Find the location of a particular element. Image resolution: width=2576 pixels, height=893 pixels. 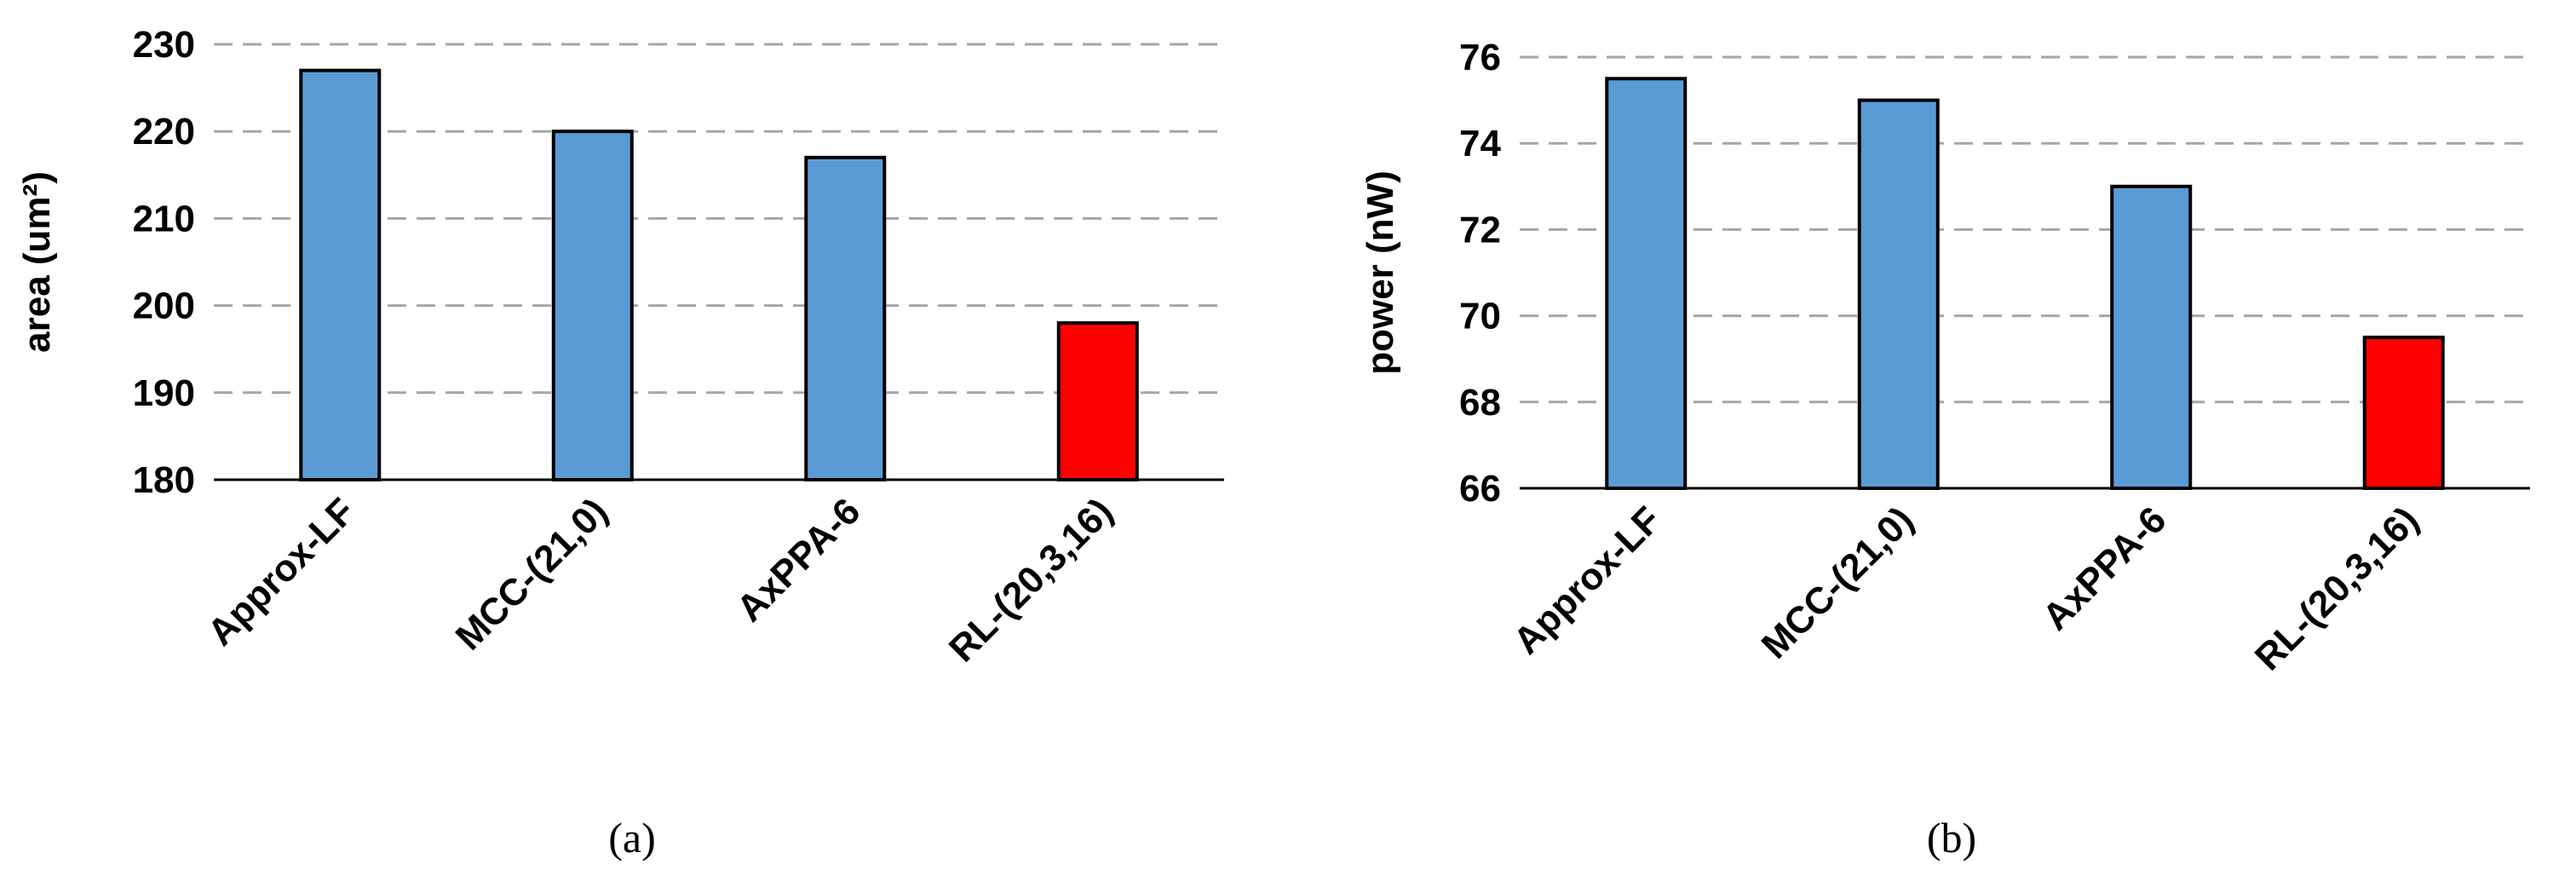

y-tick-label: 70 is located at coordinates (1480, 316).